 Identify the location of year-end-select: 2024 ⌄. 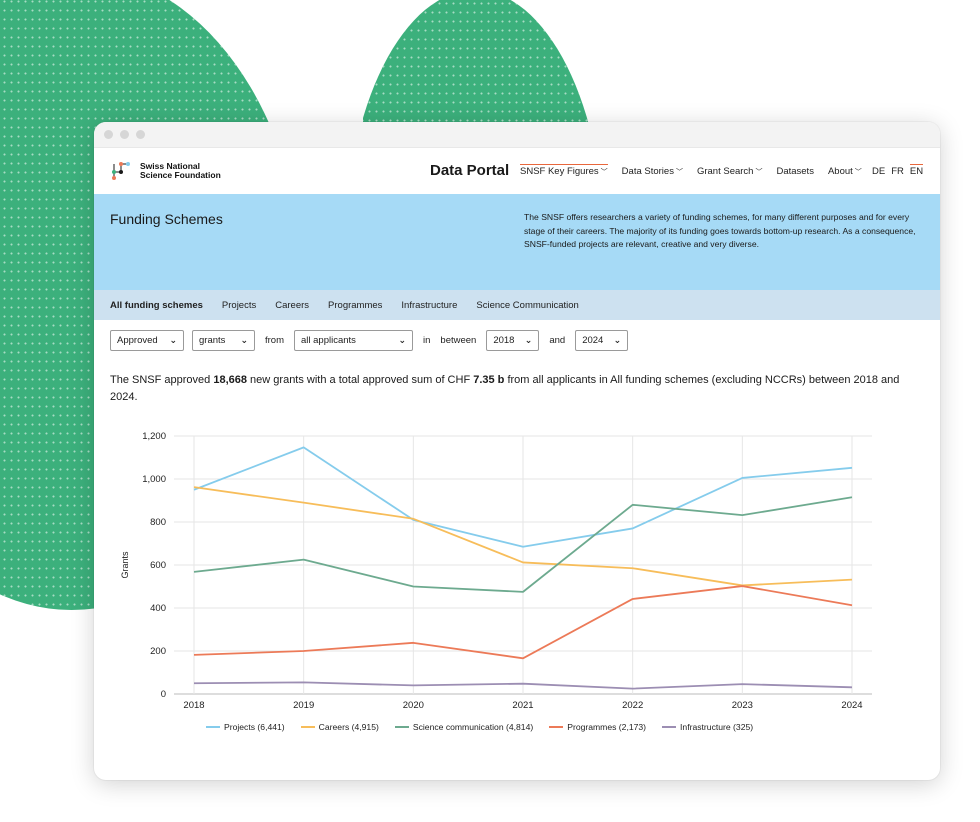
(602, 340).